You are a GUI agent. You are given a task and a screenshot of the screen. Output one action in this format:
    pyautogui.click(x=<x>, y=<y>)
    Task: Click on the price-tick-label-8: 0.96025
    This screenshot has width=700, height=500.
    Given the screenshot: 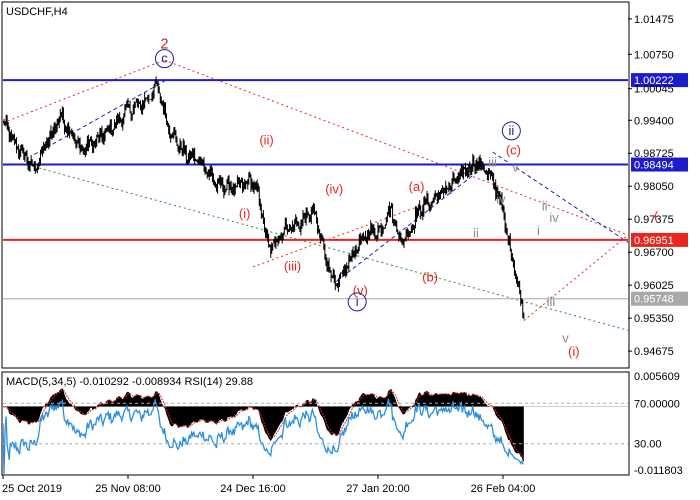 What is the action you would take?
    pyautogui.click(x=654, y=286)
    